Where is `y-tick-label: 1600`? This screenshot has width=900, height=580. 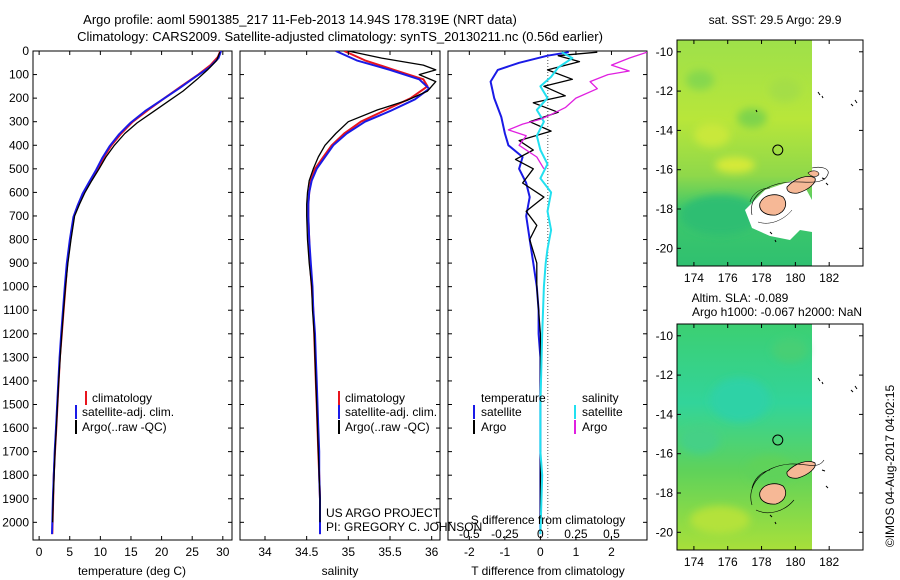 y-tick-label: 1600 is located at coordinates (15, 428).